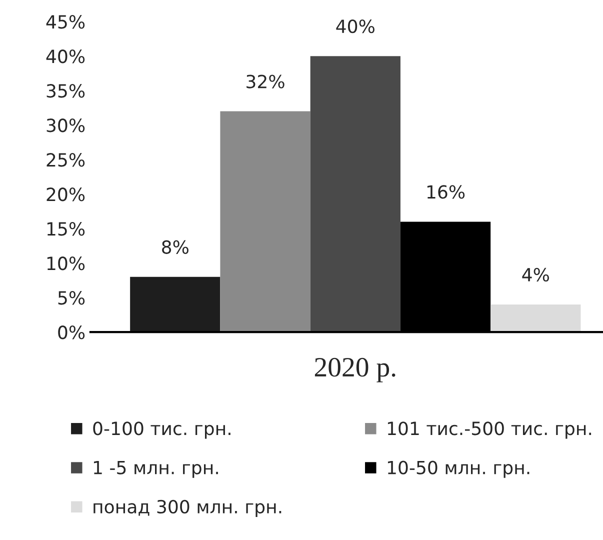 This screenshot has width=603, height=540. I want to click on legend-label: 10-50 млн. грн., so click(459, 469).